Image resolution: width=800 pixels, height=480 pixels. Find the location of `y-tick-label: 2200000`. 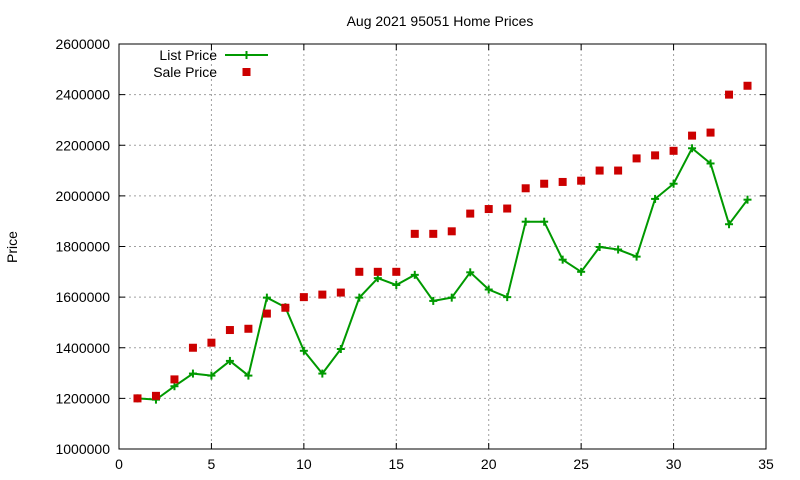

y-tick-label: 2200000 is located at coordinates (82, 145).